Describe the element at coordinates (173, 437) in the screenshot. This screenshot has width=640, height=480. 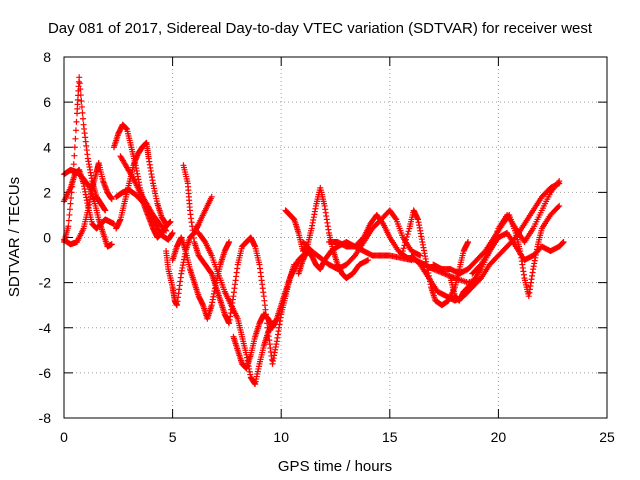
I see `x-tick-label: 5` at that location.